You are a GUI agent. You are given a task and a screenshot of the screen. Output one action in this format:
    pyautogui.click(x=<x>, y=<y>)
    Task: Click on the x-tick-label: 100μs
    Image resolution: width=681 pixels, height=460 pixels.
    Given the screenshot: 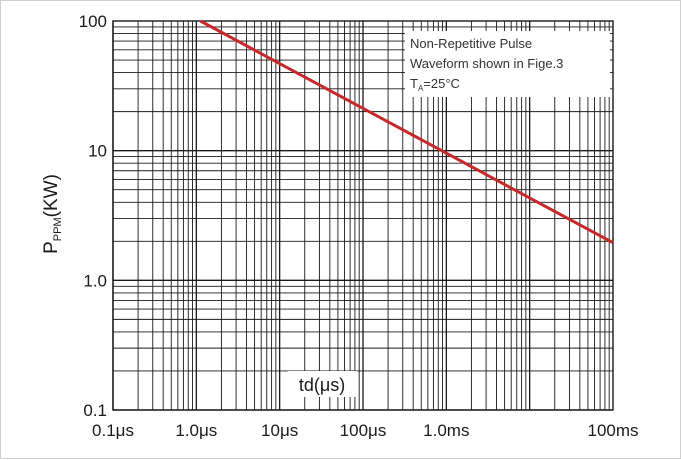 What is the action you would take?
    pyautogui.click(x=363, y=430)
    